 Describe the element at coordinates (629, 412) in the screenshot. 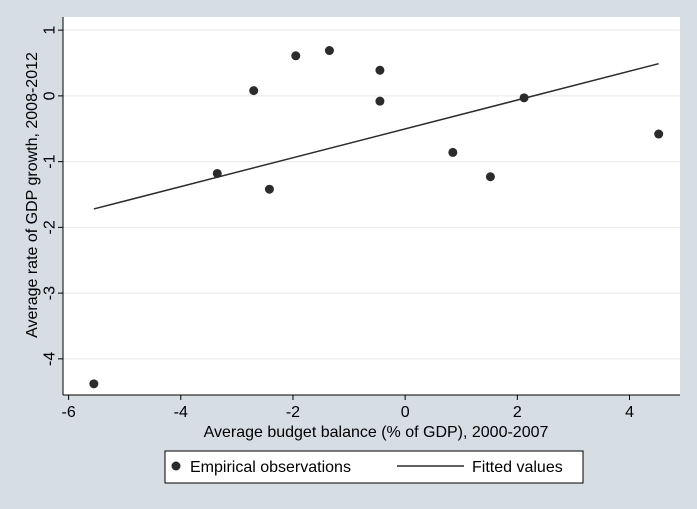

I see `x-tick-label-5: 4` at that location.